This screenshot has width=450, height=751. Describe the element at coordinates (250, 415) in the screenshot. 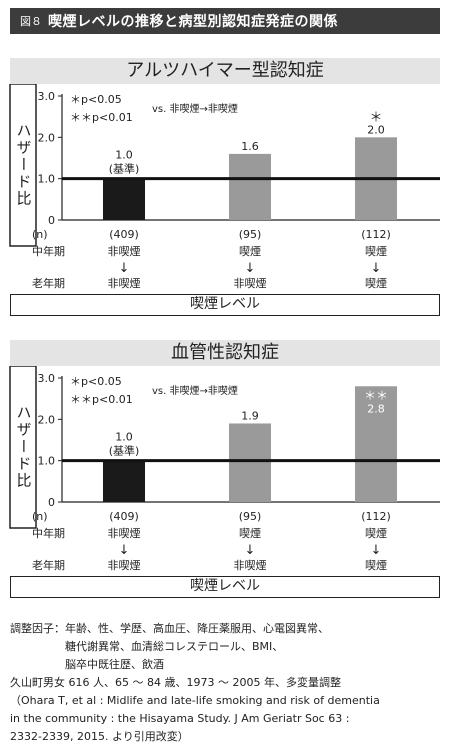

I see `data-label: 1.9` at that location.